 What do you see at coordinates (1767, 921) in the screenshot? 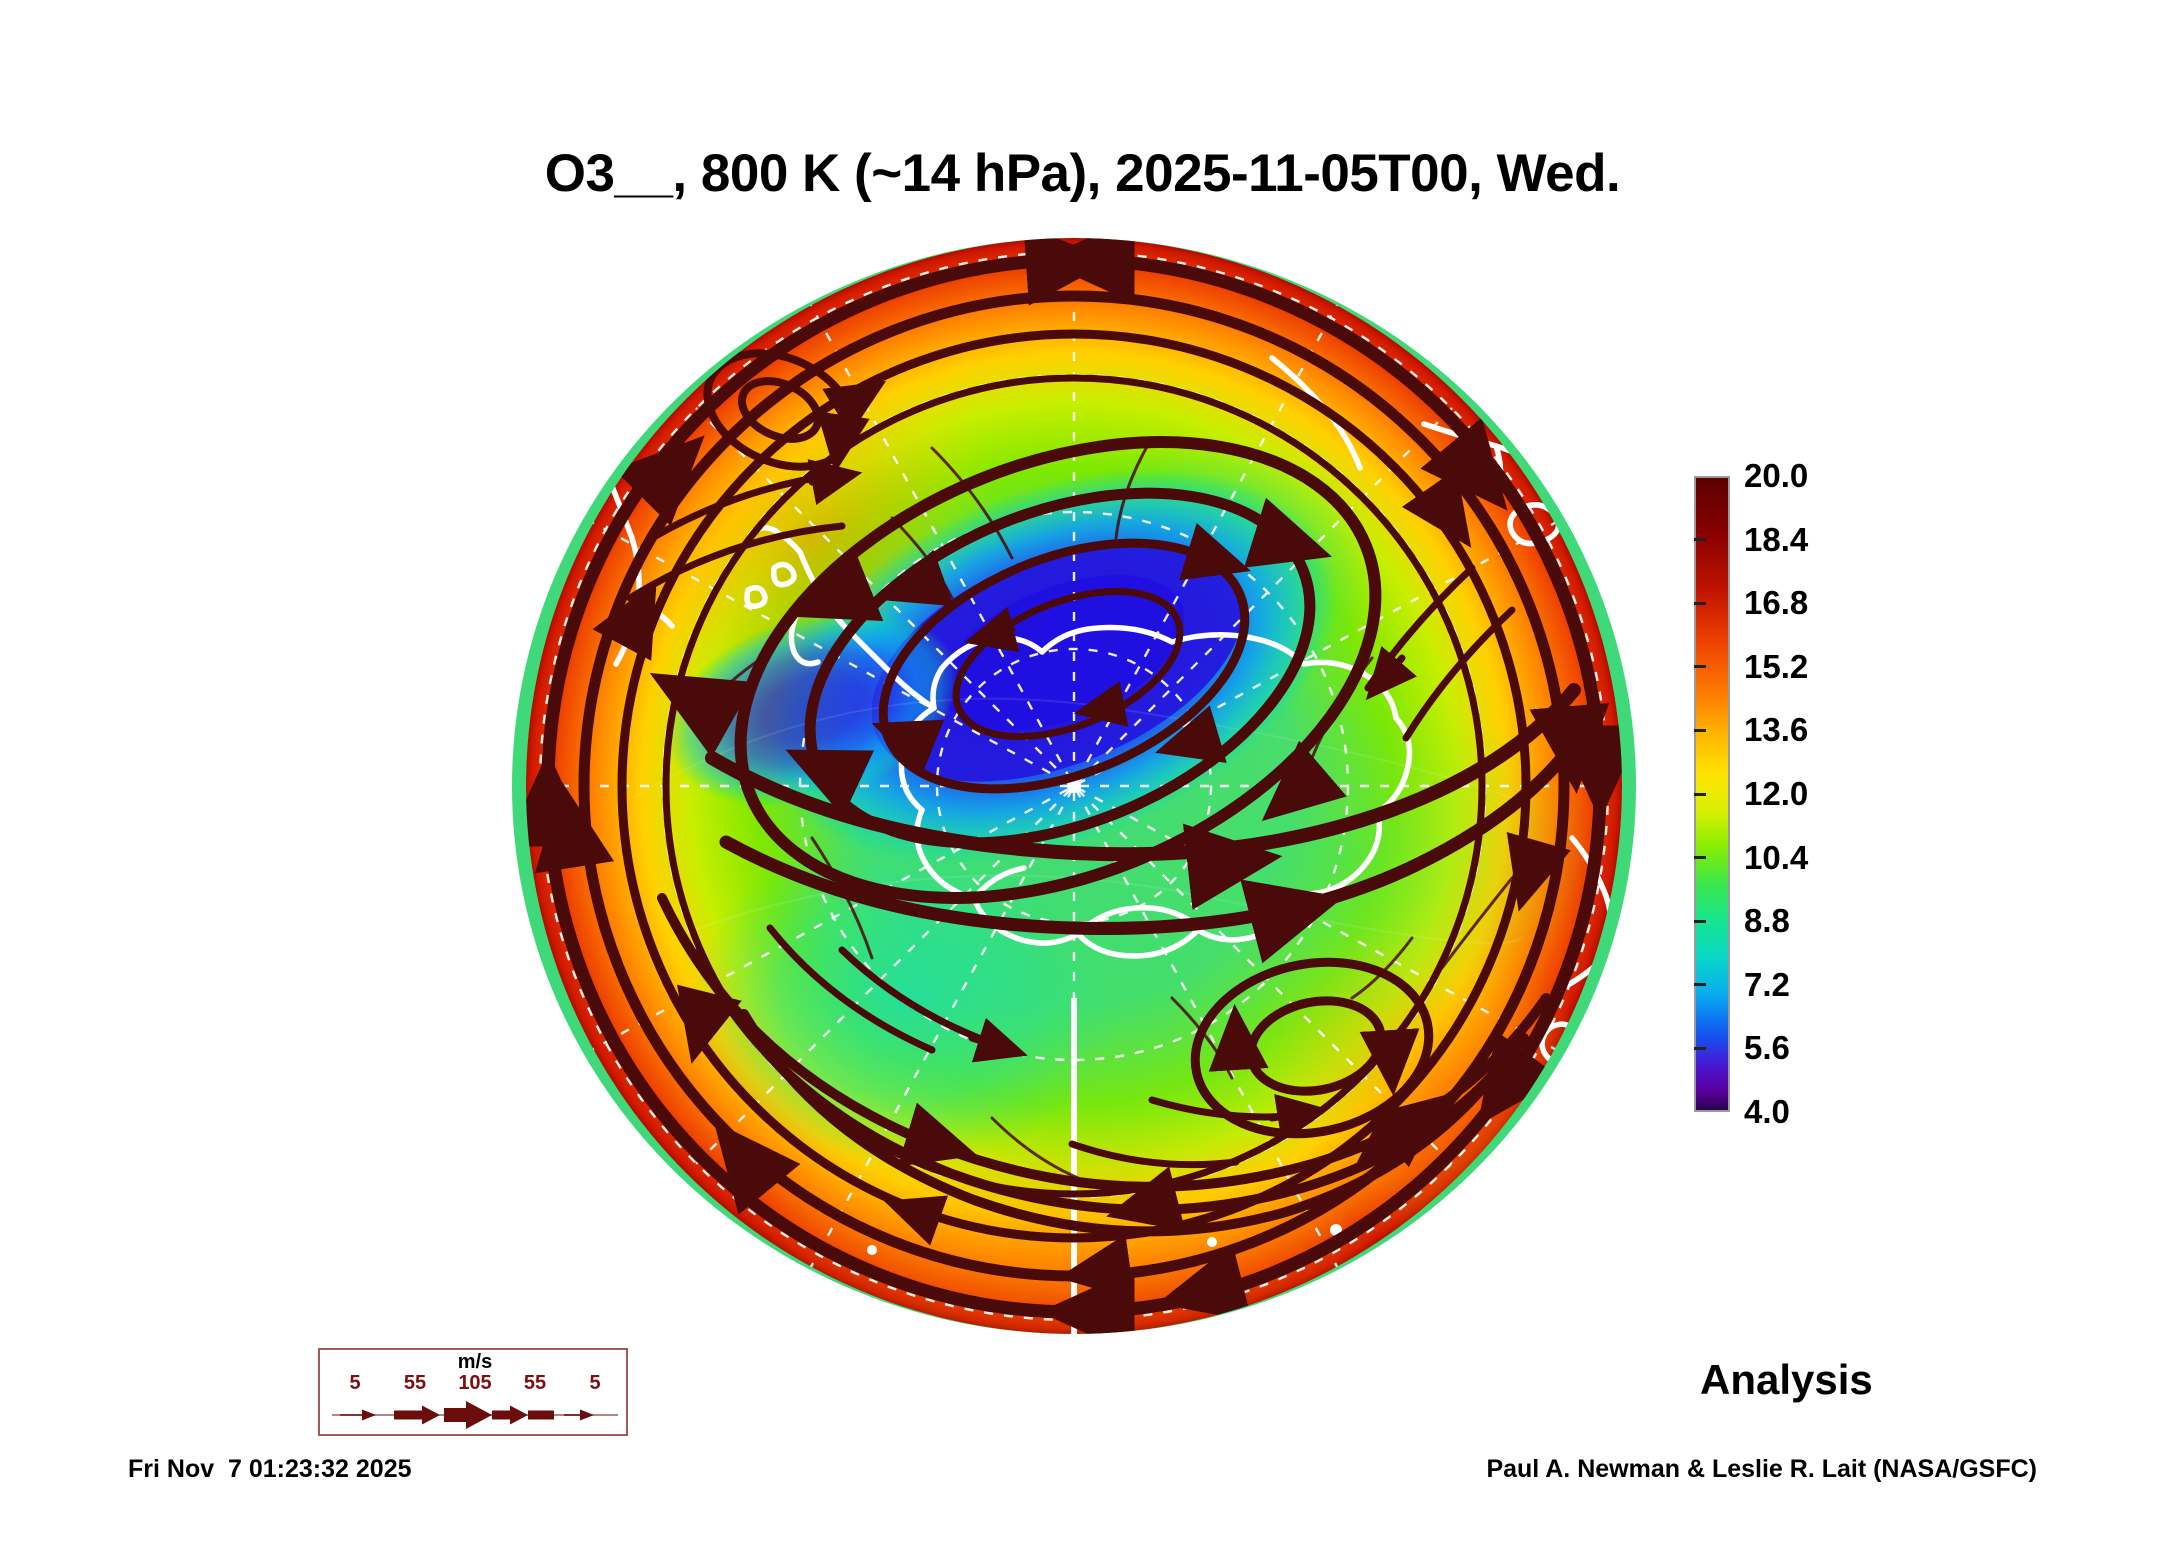
I see `colorbar-tick-label: 8.8` at bounding box center [1767, 921].